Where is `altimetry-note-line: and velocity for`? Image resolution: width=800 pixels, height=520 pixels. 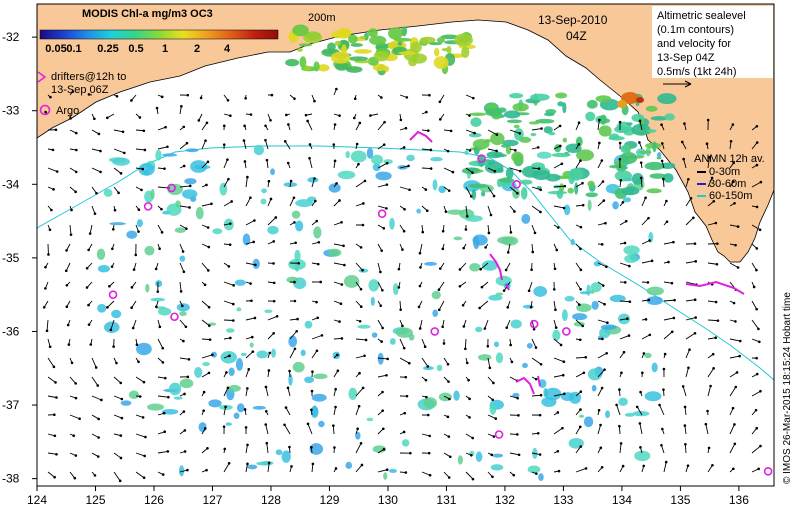 altimetry-note-line: and velocity for is located at coordinates (694, 44).